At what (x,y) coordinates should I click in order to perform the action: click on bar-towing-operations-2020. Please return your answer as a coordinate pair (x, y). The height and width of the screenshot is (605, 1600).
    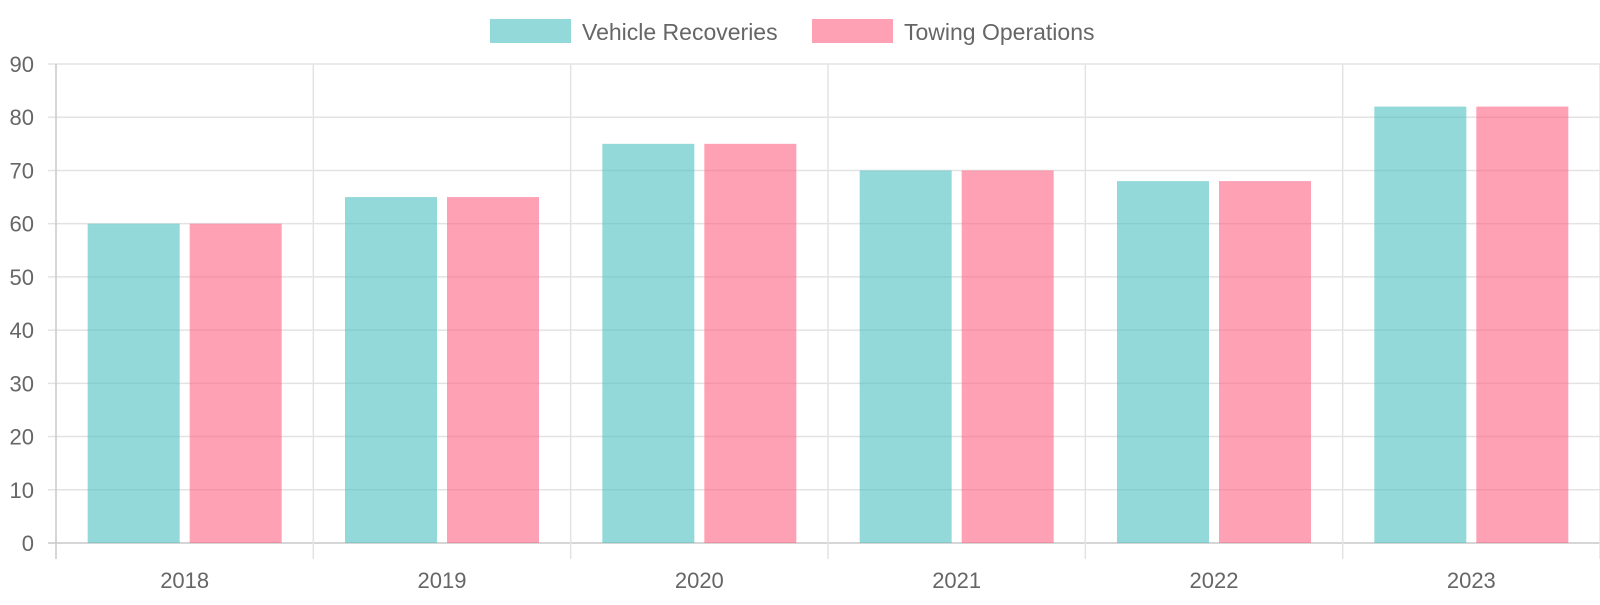
    Looking at the image, I should click on (750, 343).